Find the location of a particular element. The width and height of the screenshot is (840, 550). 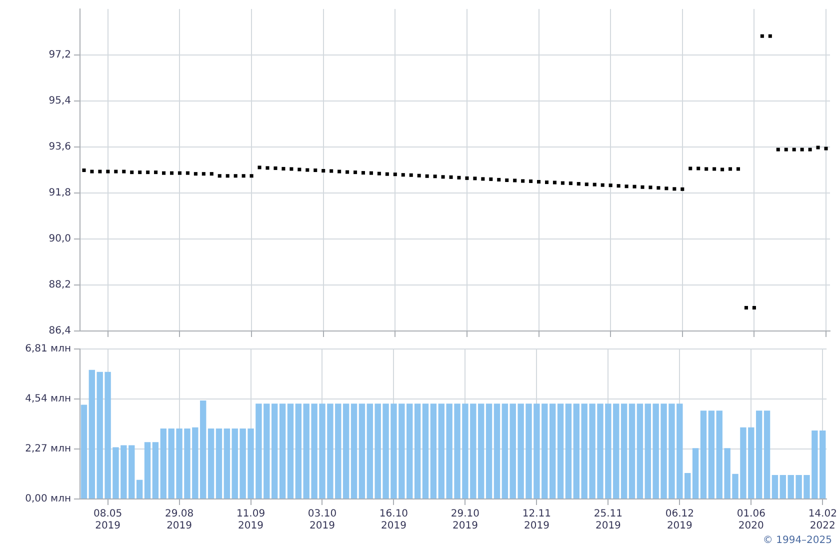

y-tick-label: 6,81 млн is located at coordinates (48, 349).